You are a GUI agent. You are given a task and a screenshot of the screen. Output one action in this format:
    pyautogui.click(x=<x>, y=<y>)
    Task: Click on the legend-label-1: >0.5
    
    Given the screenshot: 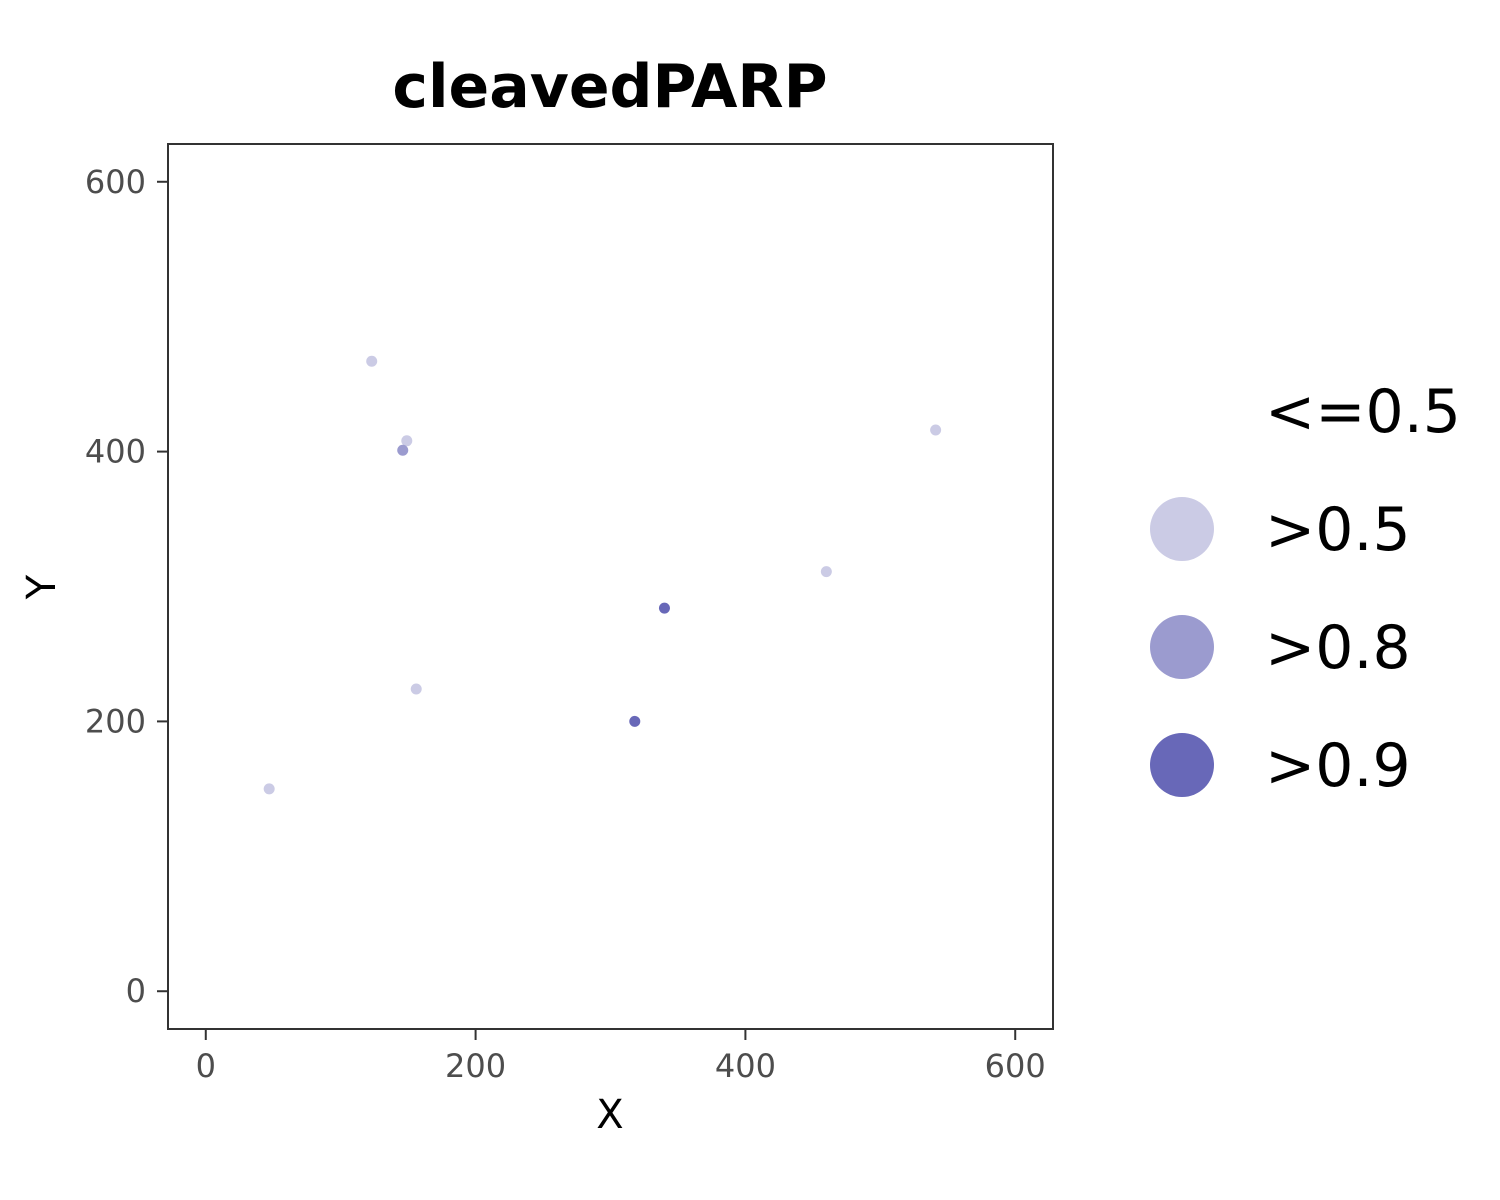 What is the action you would take?
    pyautogui.click(x=1338, y=530)
    